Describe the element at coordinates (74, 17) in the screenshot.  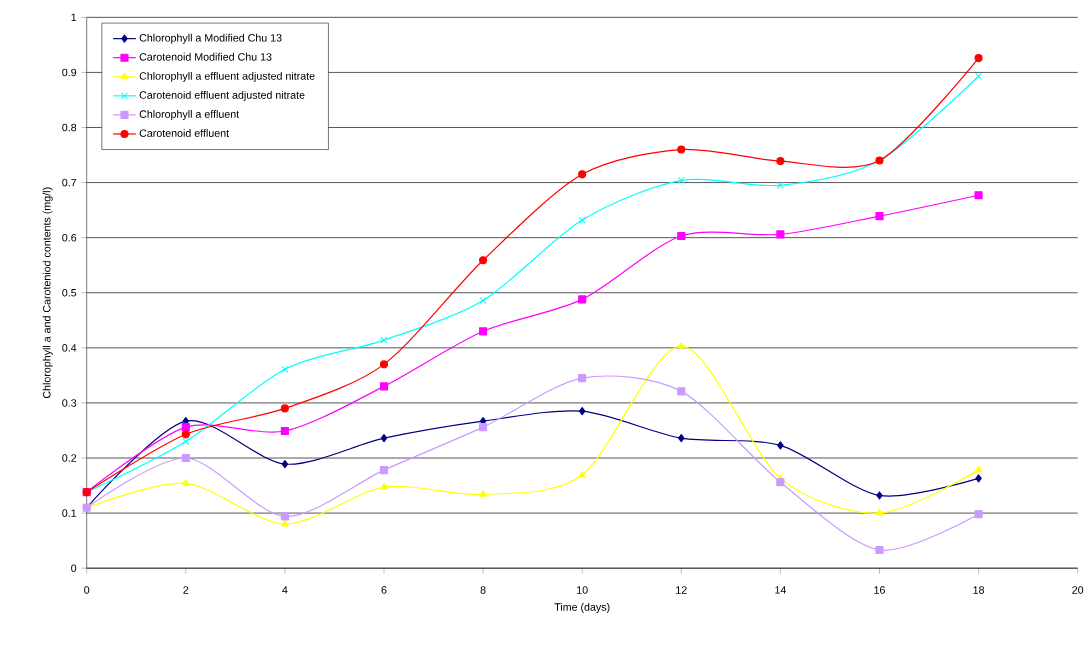
I see `y-tick-label: 1` at that location.